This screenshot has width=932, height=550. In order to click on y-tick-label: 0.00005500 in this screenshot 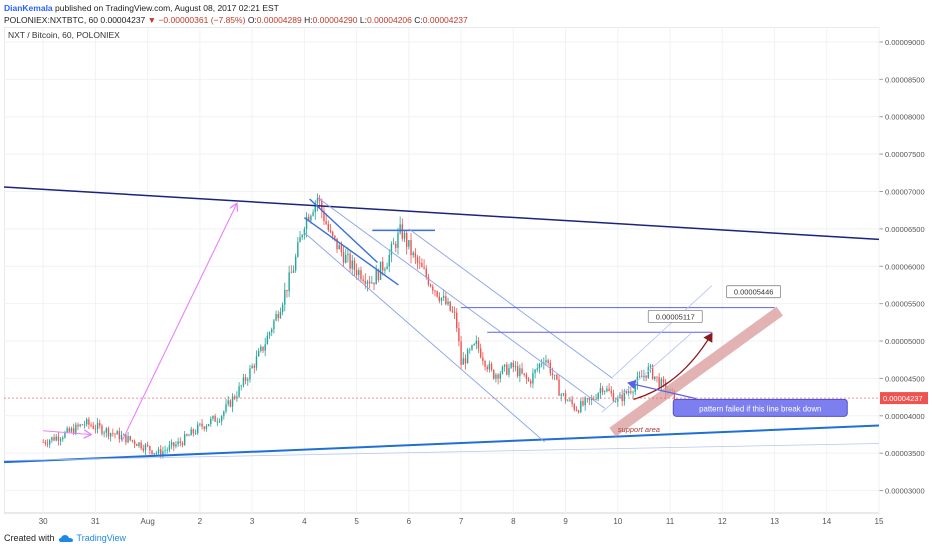, I will do `click(905, 304)`.